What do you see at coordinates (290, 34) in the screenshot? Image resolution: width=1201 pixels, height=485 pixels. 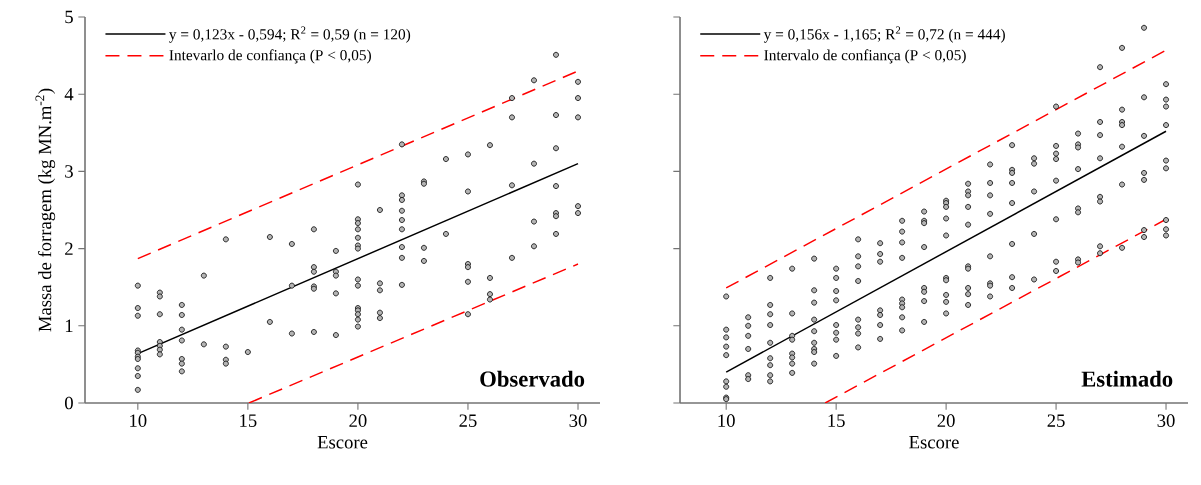 I see `legend-label: y = 0,123x - 0,594; R$^{2}$ = 0,59 (n = 120)` at bounding box center [290, 34].